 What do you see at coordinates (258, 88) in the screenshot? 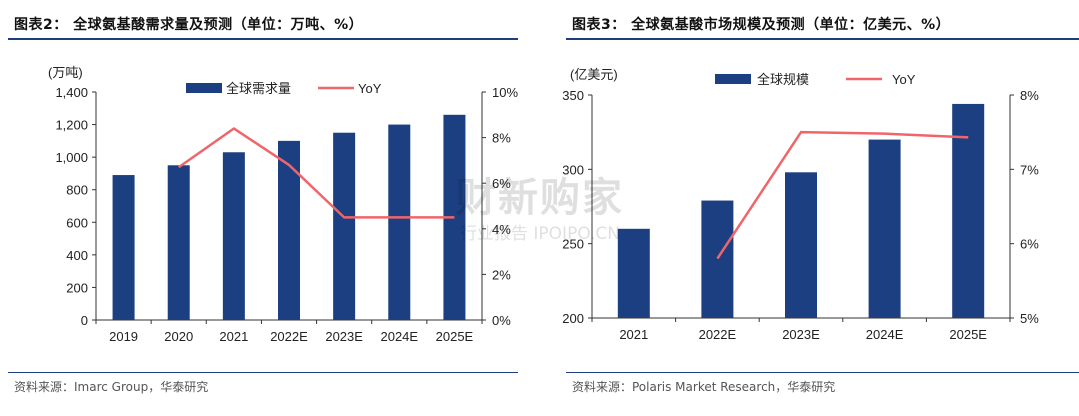
I see `legend-bar-label: 全球需求量` at bounding box center [258, 88].